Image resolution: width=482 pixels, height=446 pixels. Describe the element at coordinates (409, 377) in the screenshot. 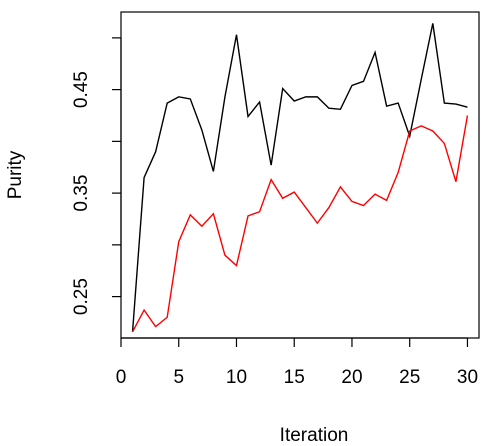

I see `x-tick-label: 25` at that location.